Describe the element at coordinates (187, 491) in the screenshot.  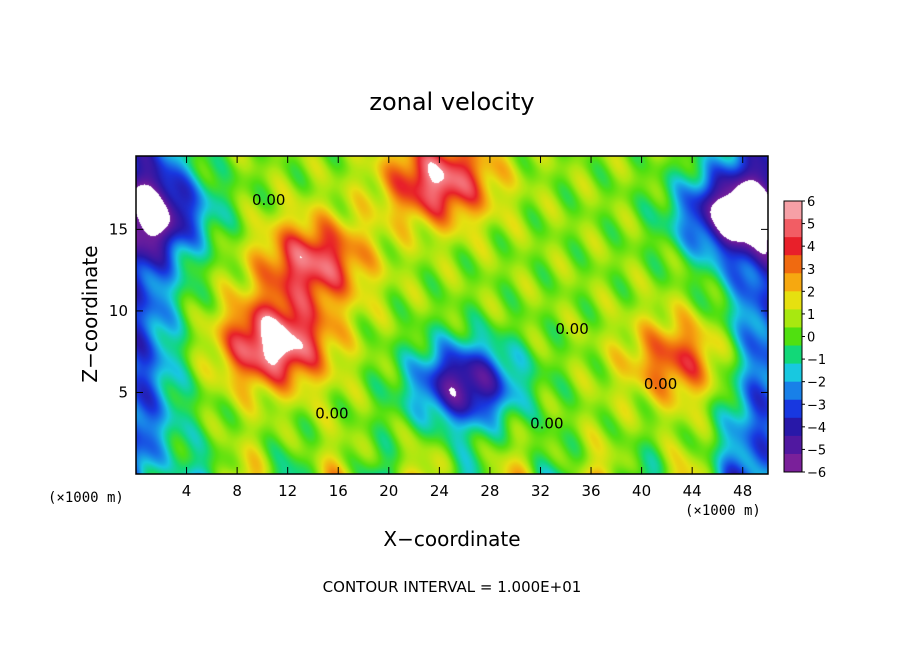
I see `x-tick-label: 4` at that location.